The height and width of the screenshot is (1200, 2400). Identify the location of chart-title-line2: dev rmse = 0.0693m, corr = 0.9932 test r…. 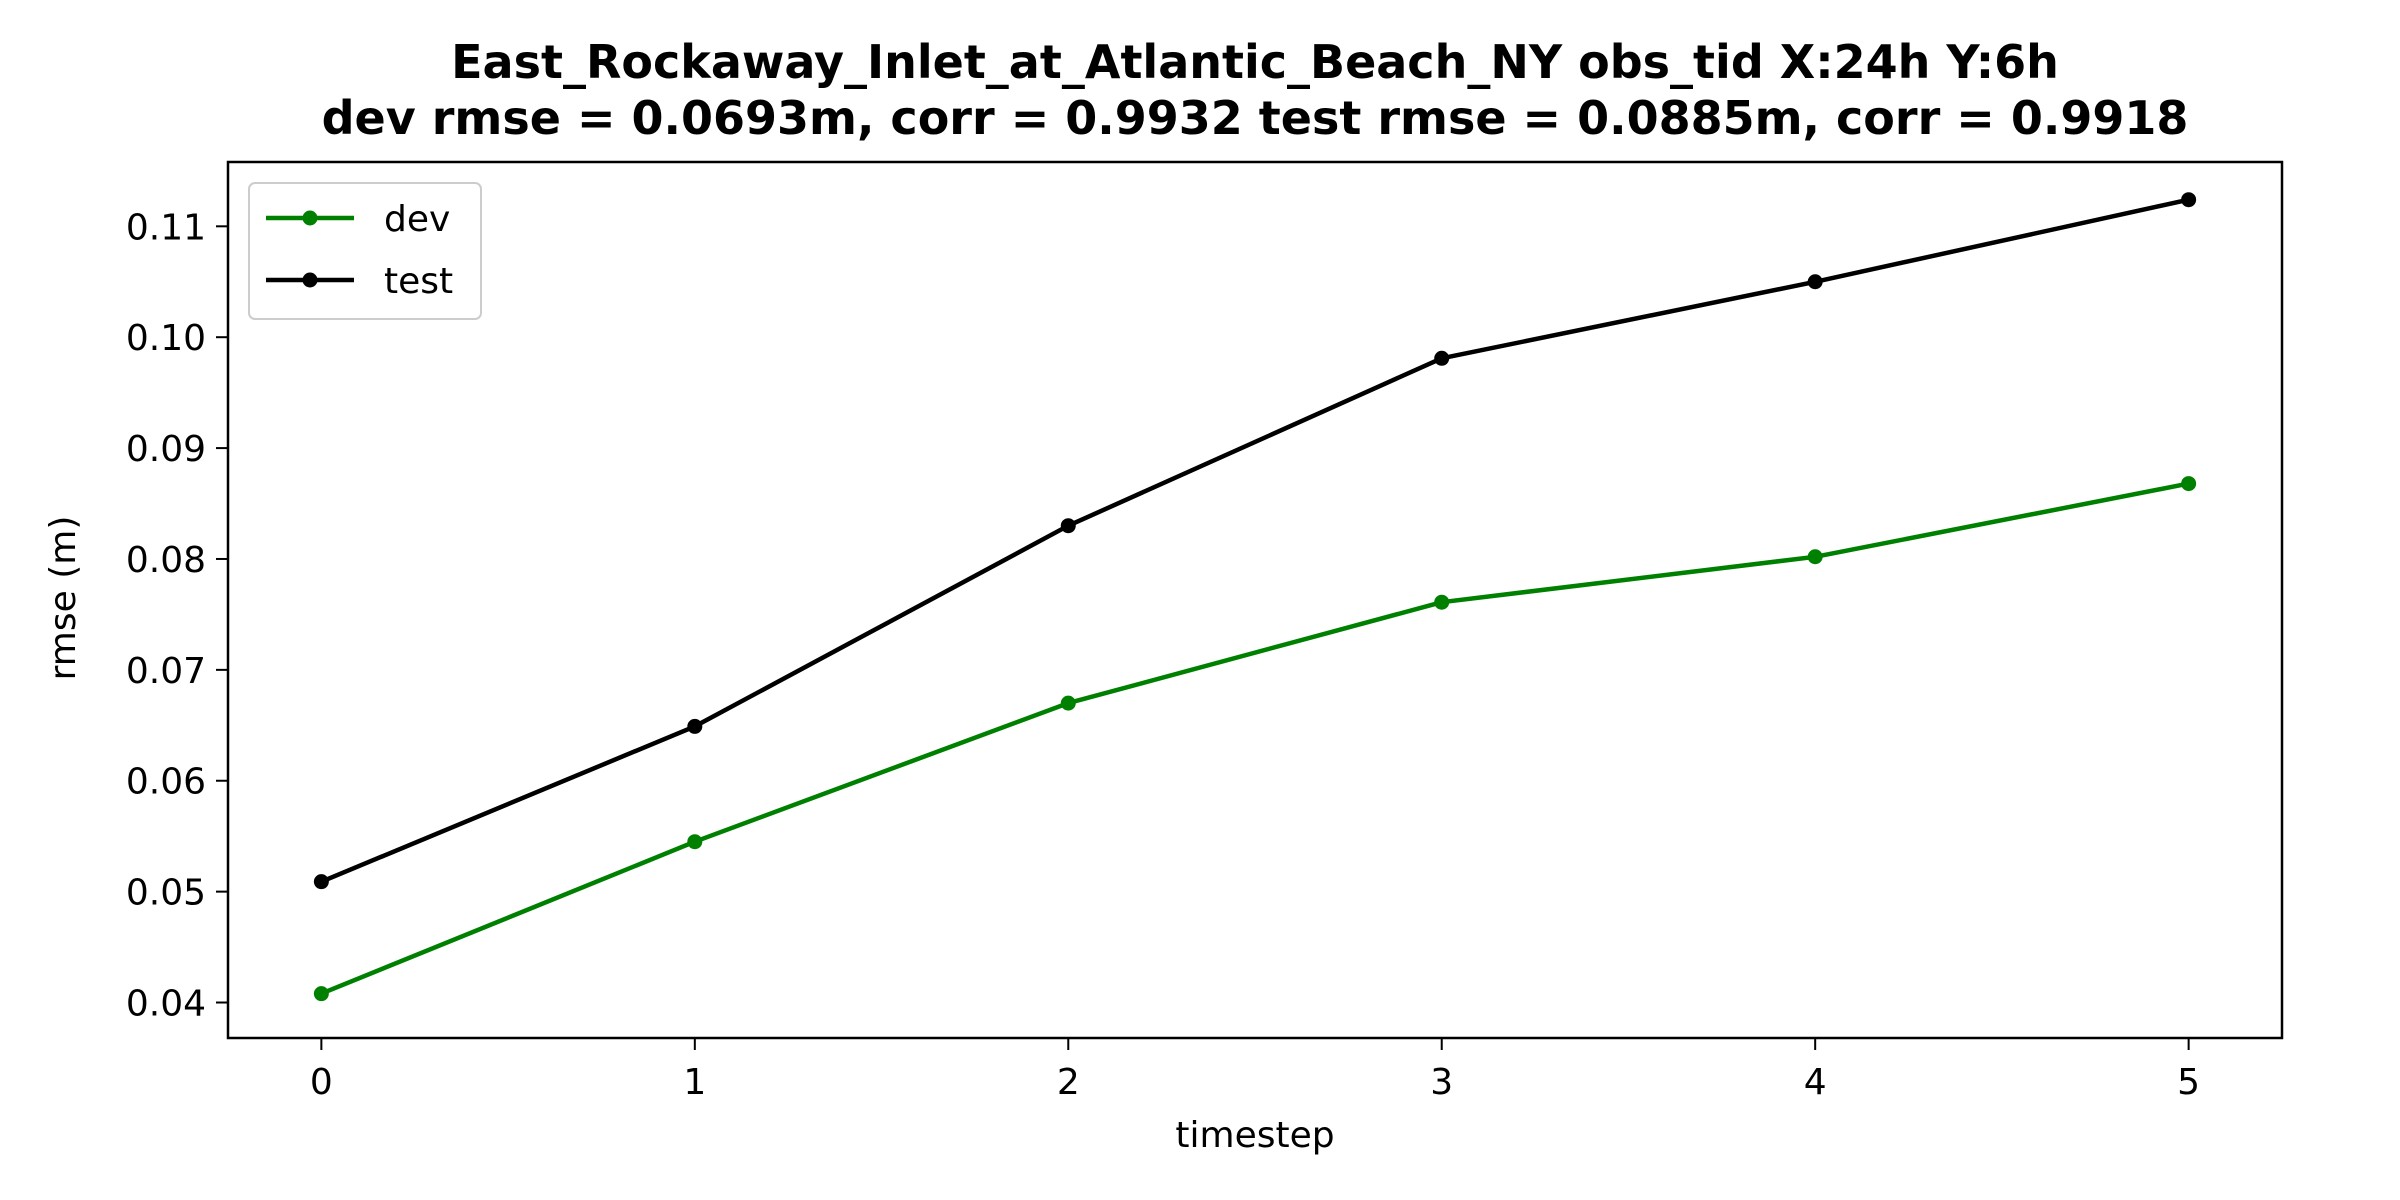
(1255, 118).